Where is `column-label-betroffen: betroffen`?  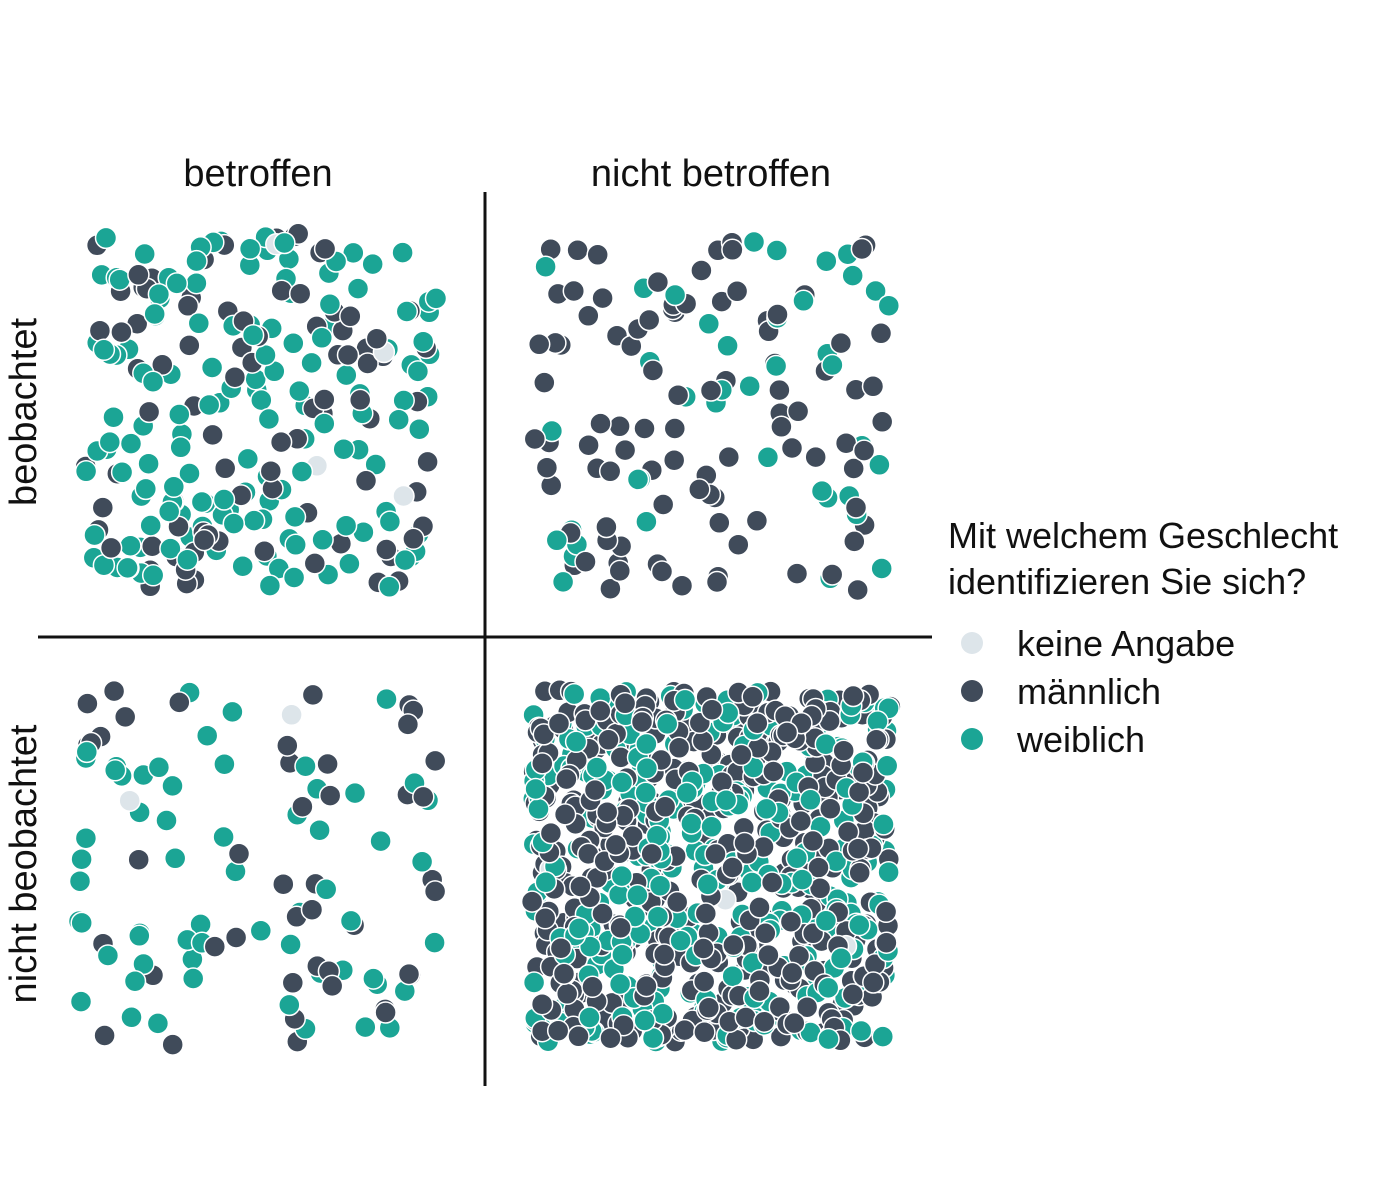 column-label-betroffen: betroffen is located at coordinates (257, 174).